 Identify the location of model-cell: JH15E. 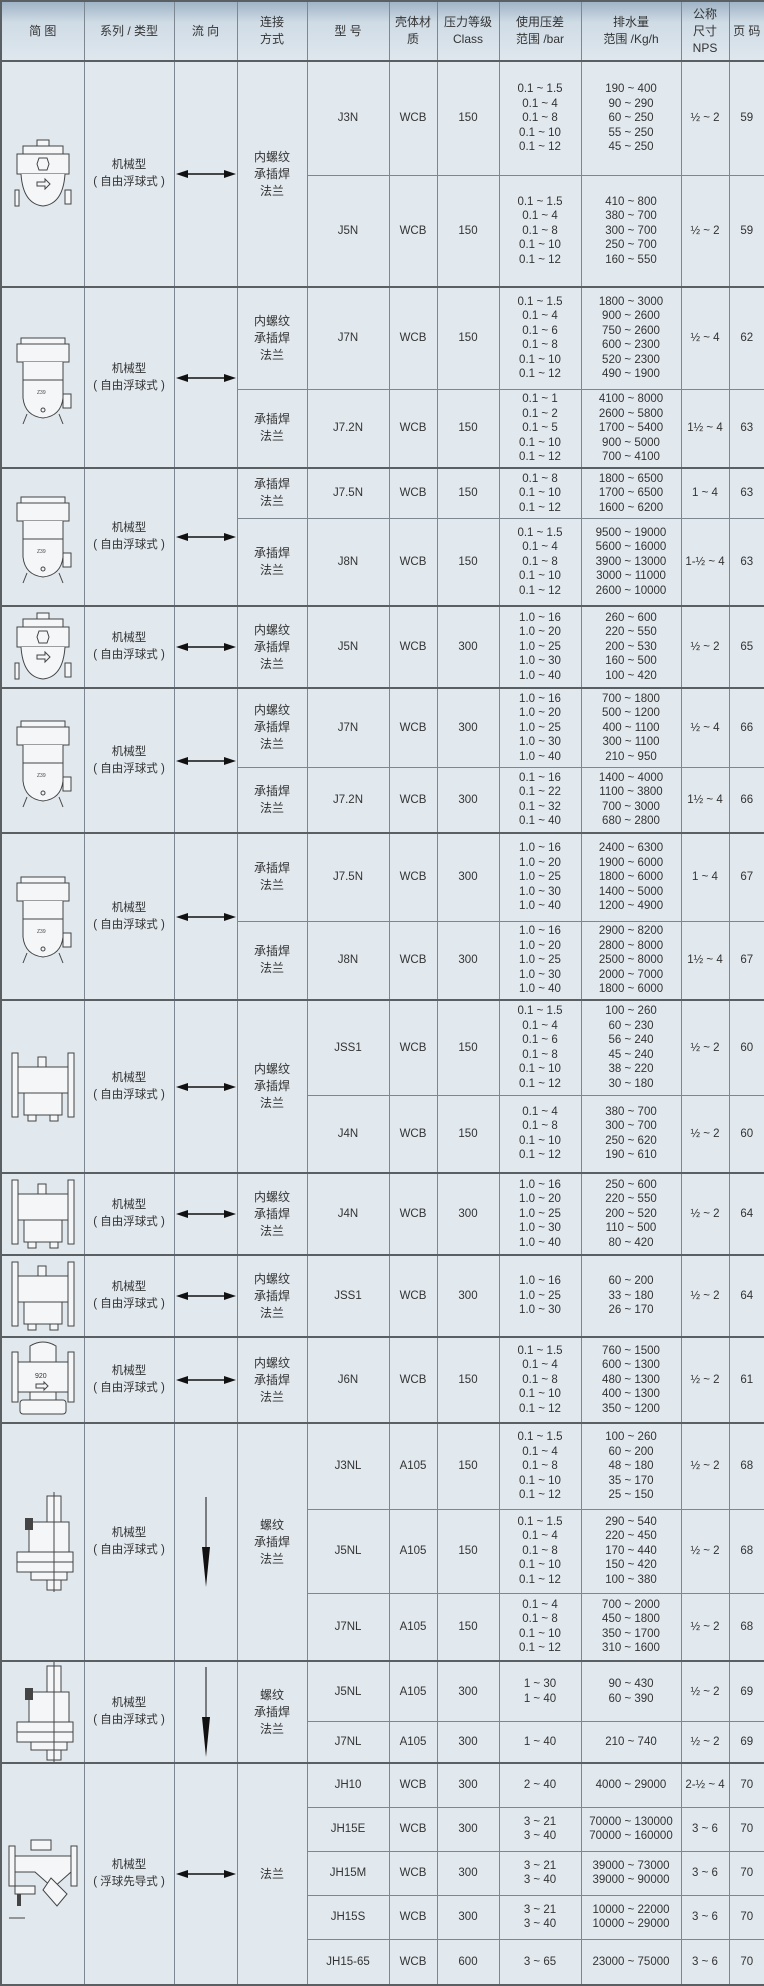
(348, 1829).